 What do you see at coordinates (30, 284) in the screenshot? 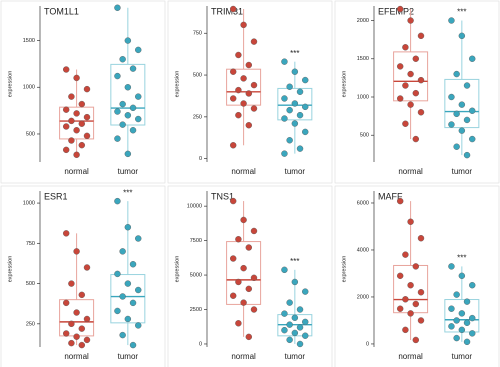
I see `y-tick-label: 500` at bounding box center [30, 284].